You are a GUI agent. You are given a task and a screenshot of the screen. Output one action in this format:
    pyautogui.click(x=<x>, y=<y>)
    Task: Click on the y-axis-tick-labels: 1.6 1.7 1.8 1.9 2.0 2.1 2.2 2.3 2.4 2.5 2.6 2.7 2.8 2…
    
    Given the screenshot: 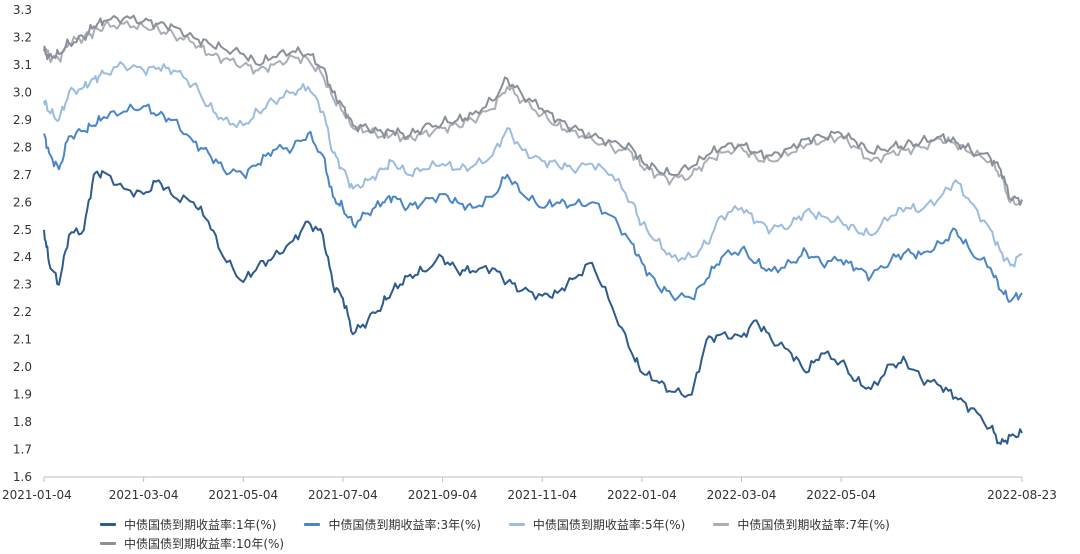 What is the action you would take?
    pyautogui.click(x=22, y=243)
    